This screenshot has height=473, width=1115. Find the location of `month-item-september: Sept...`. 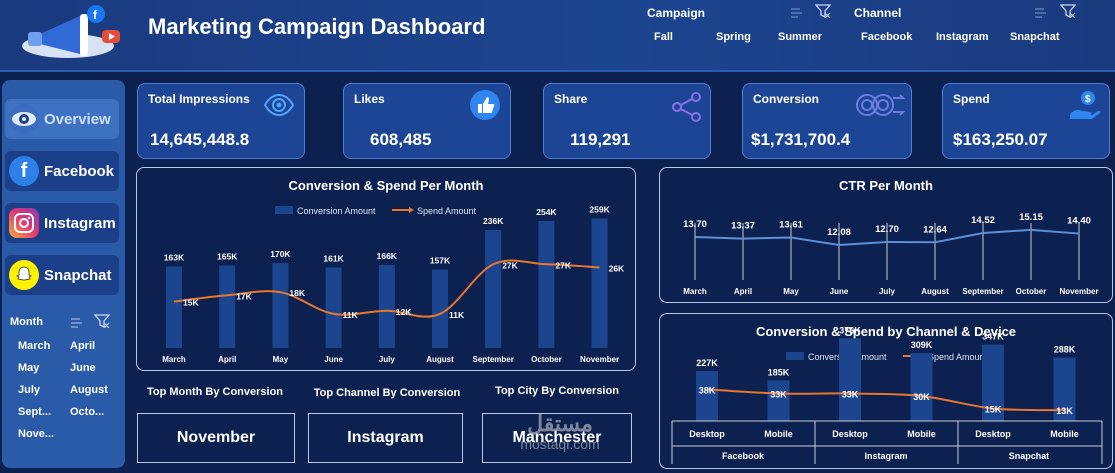

month-item-september: Sept... is located at coordinates (35, 412).